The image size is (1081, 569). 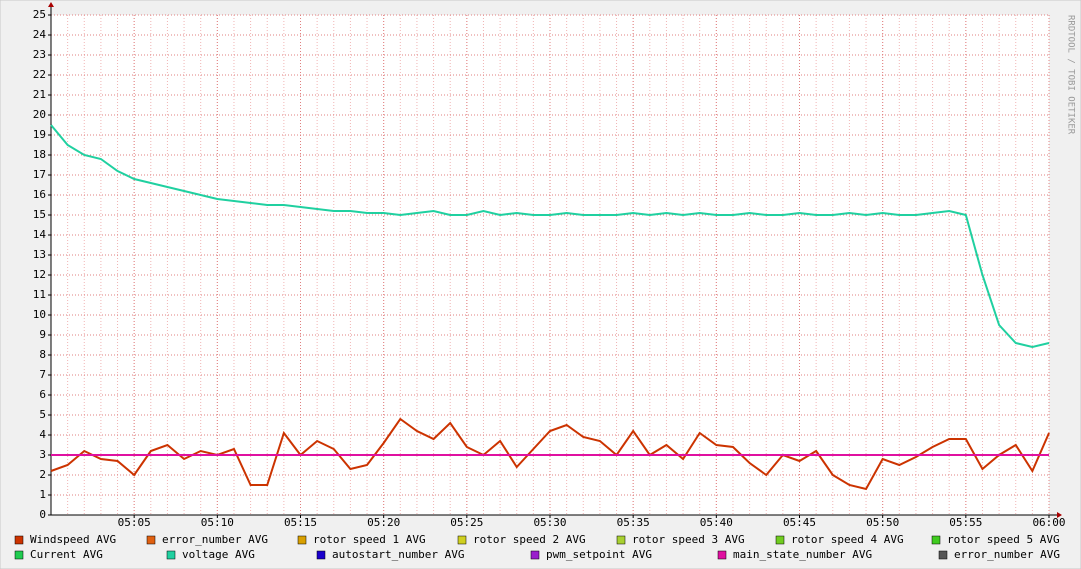 What do you see at coordinates (39, 254) in the screenshot?
I see `y-tick-label: 13` at bounding box center [39, 254].